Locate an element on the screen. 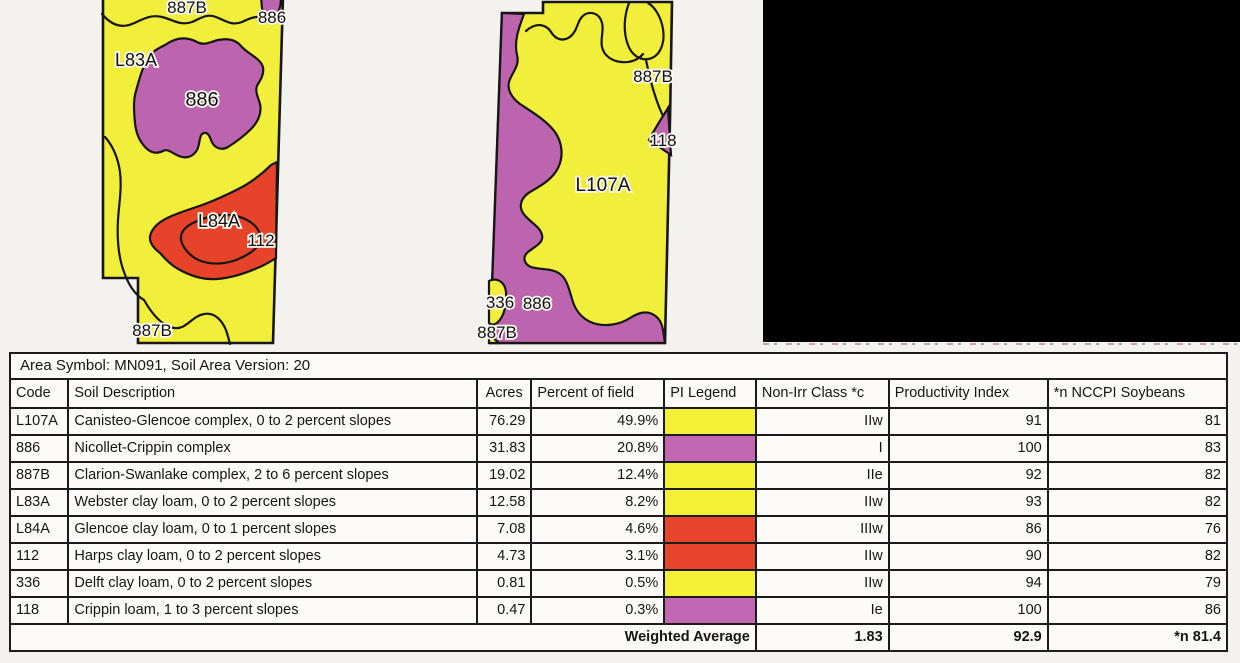  code-cell: 112 is located at coordinates (39, 556).